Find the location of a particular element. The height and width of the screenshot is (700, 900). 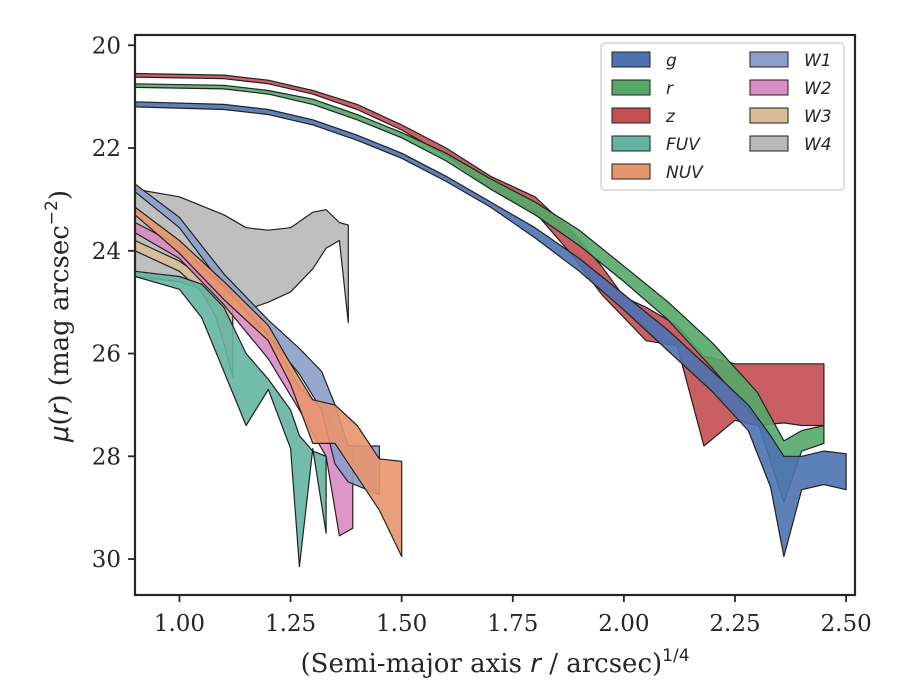

legend-swatch-w1 is located at coordinates (769, 59).